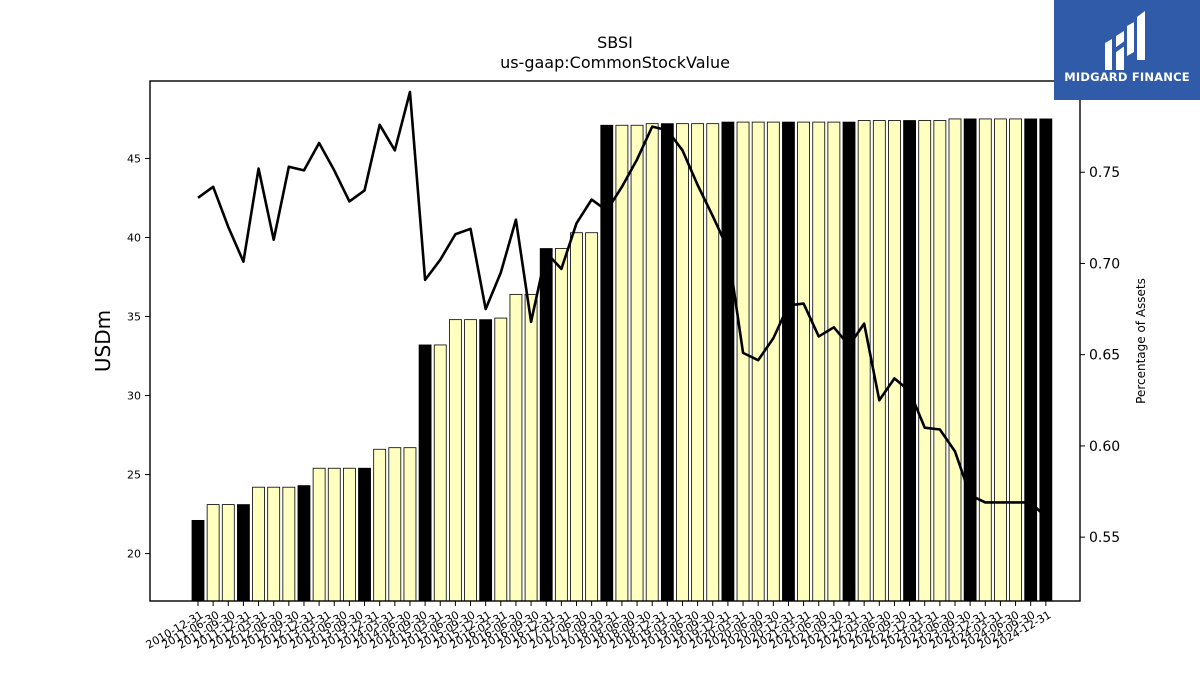 The width and height of the screenshot is (1200, 675). I want to click on y-axis-label: USDm, so click(103, 341).